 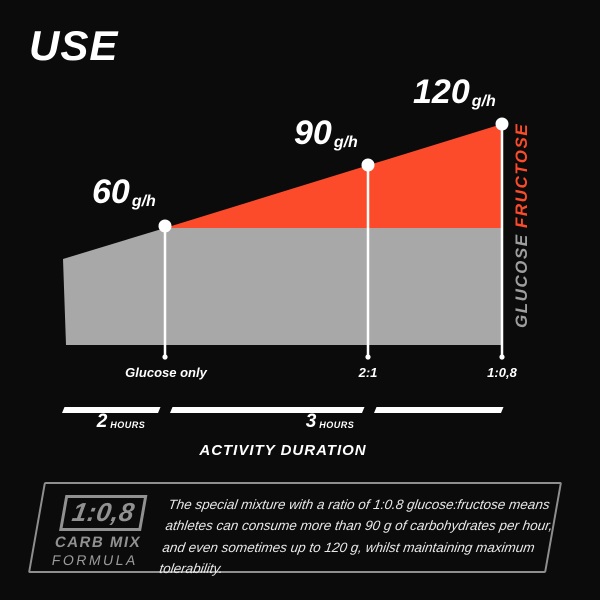 I want to click on duration-number: 2, so click(x=102, y=421).